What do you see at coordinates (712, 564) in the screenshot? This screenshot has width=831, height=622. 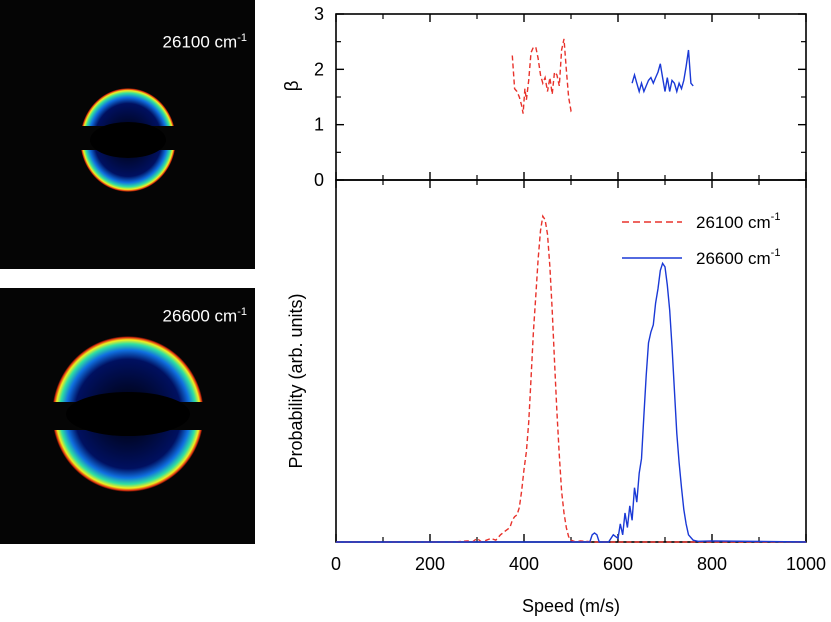 I see `x-tick-label: 800` at bounding box center [712, 564].